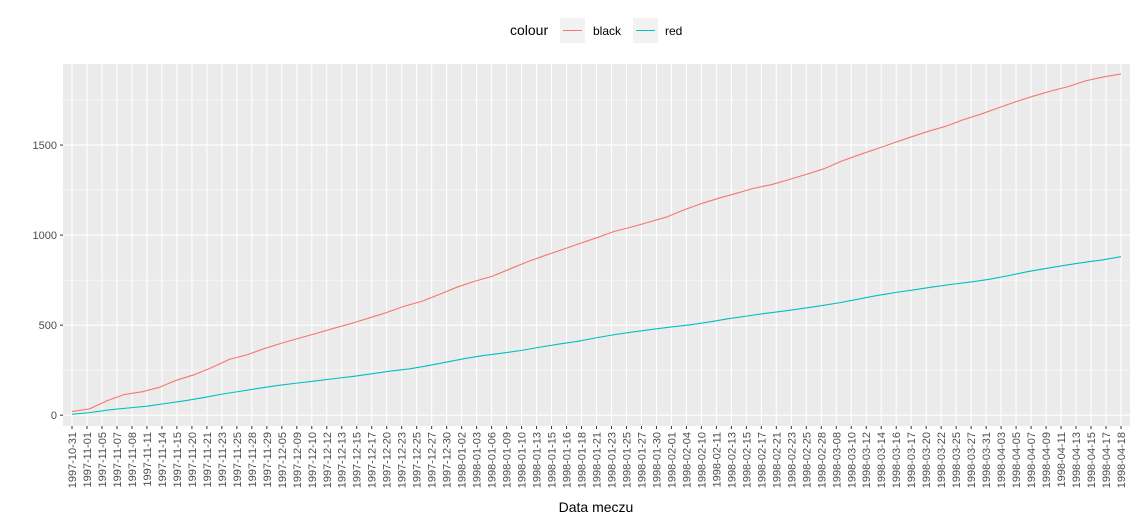 This screenshot has height=523, width=1139. I want to click on y-axis: 0 500 1000 1500, so click(48, 281).